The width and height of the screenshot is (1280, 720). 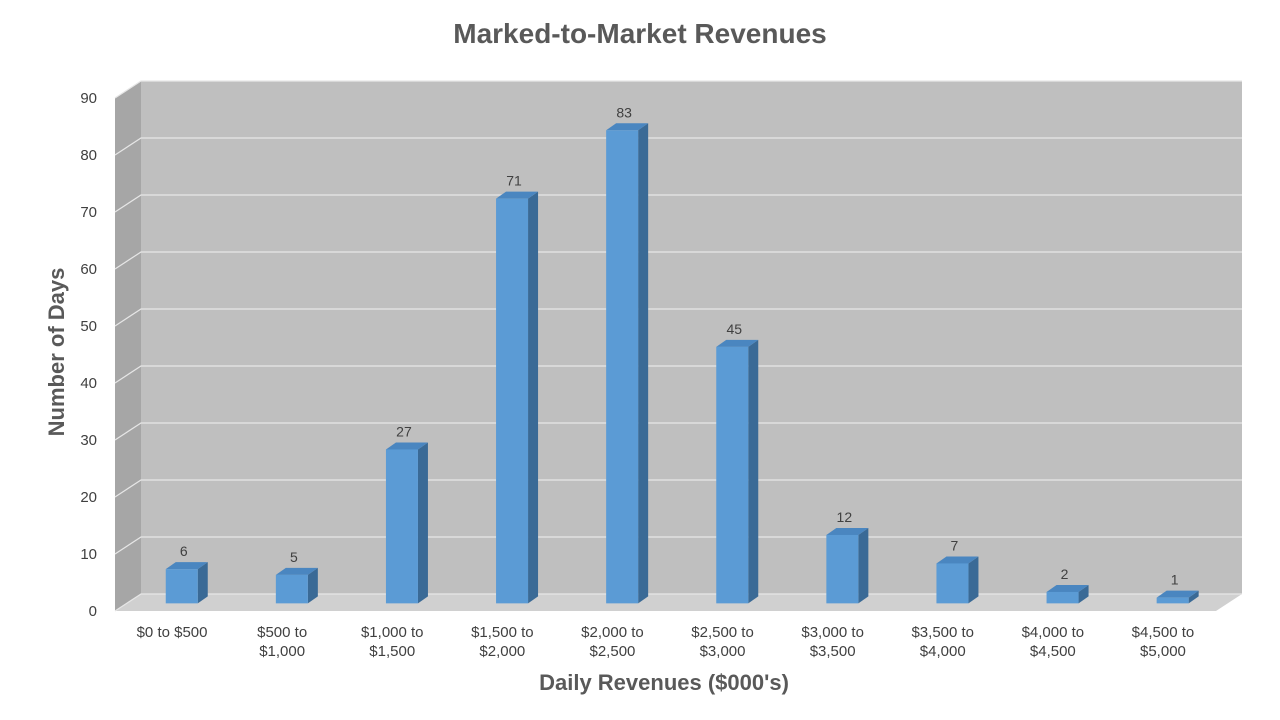 I want to click on y-tick-label: 20, so click(x=88, y=497).